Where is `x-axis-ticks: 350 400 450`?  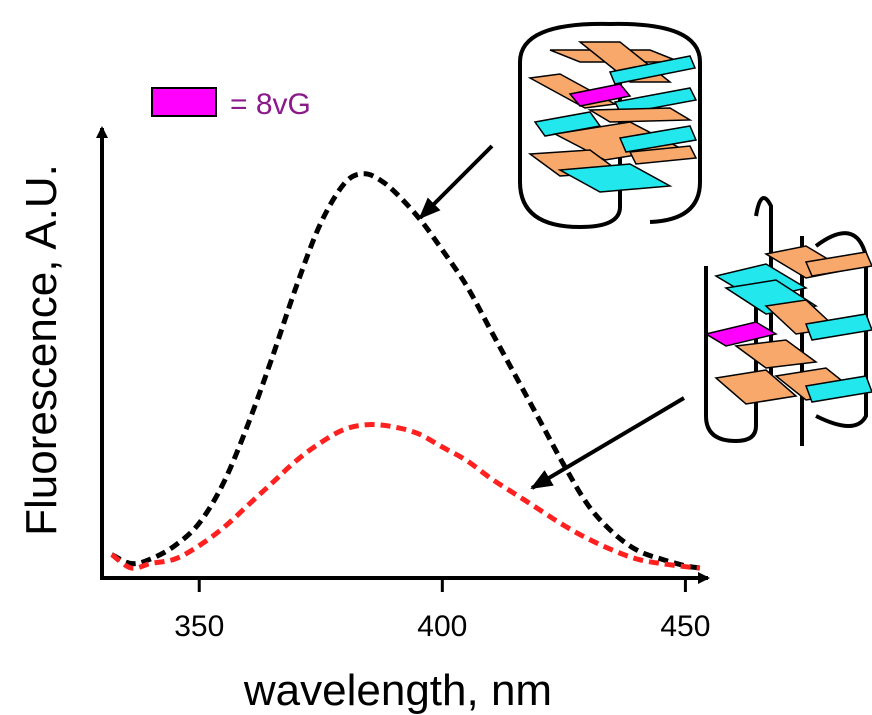
x-axis-ticks: 350 400 450 is located at coordinates (442, 610).